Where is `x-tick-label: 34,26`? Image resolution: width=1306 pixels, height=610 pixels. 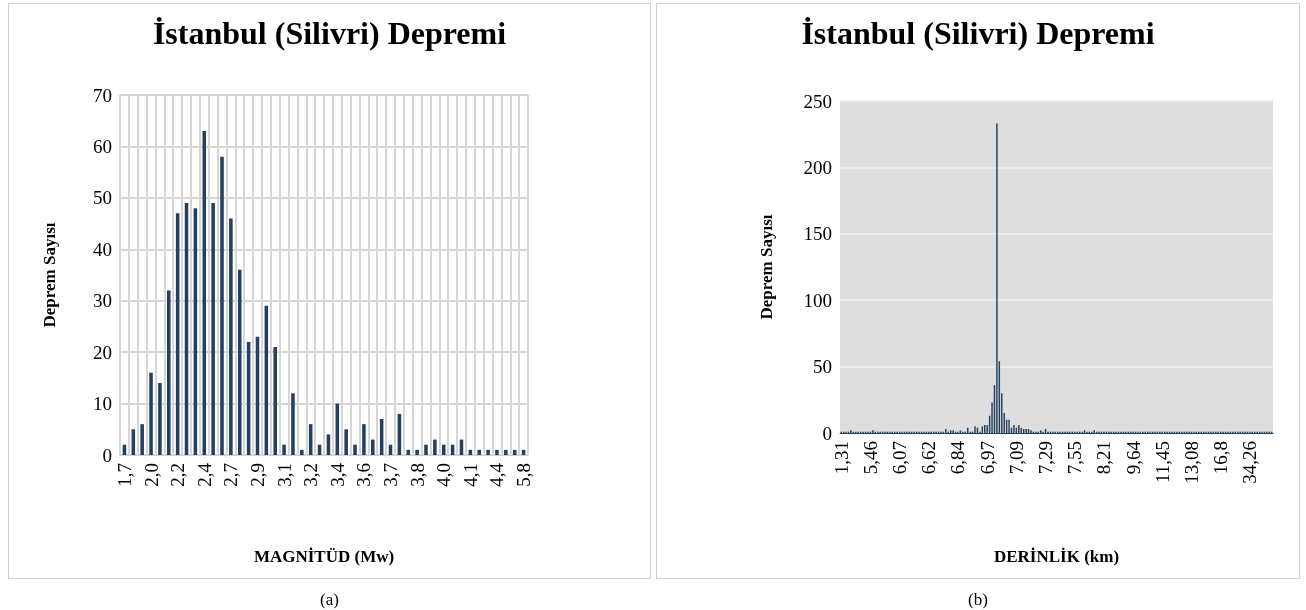 x-tick-label: 34,26 is located at coordinates (1250, 462).